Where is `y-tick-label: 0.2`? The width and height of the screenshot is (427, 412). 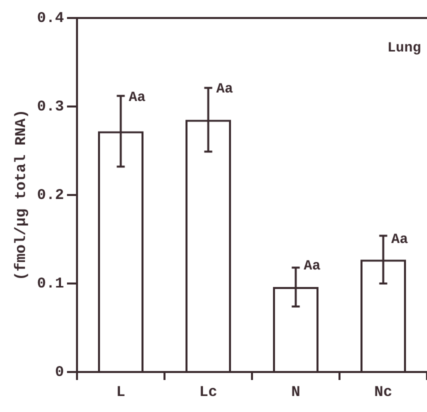 y-tick-label: 0.2 is located at coordinates (50, 195).